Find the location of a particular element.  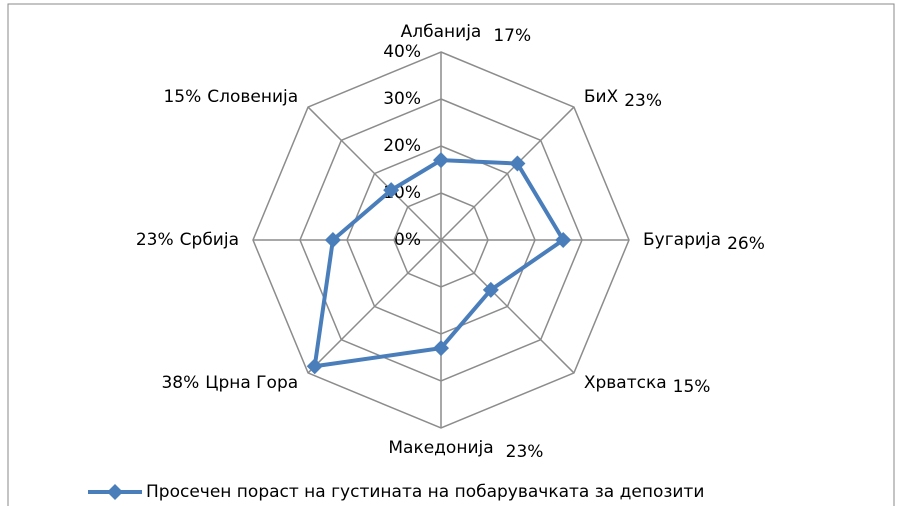

category-label: Црна Гора is located at coordinates (251, 383).